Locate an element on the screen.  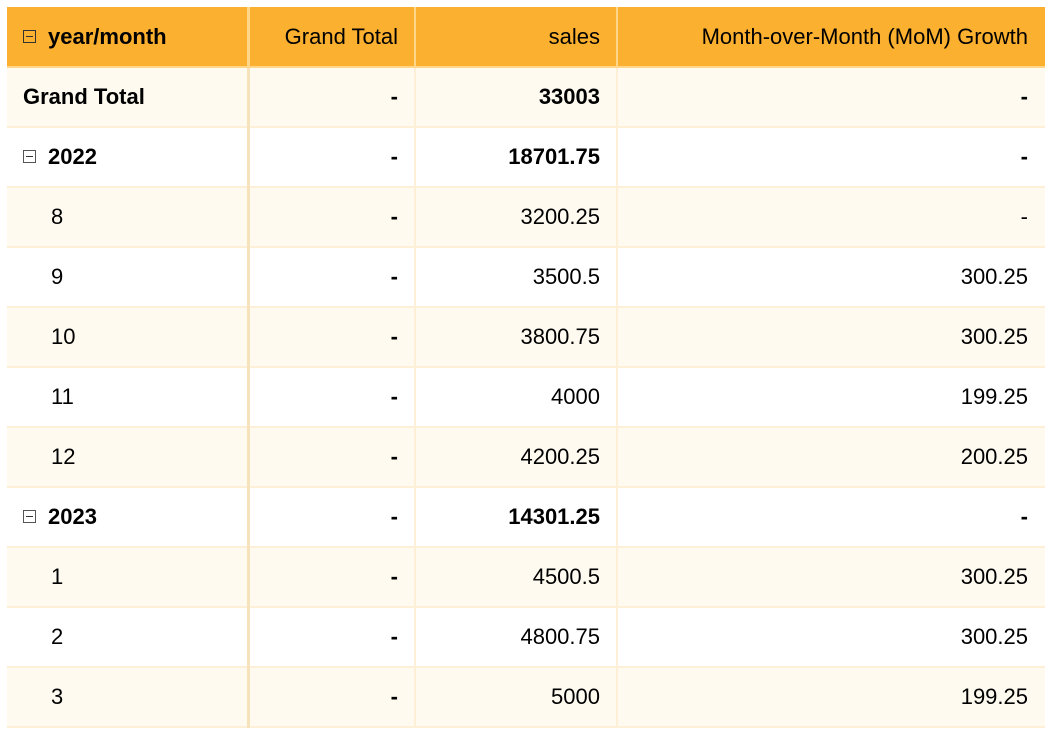
header-year-month: year/month is located at coordinates (128, 37).